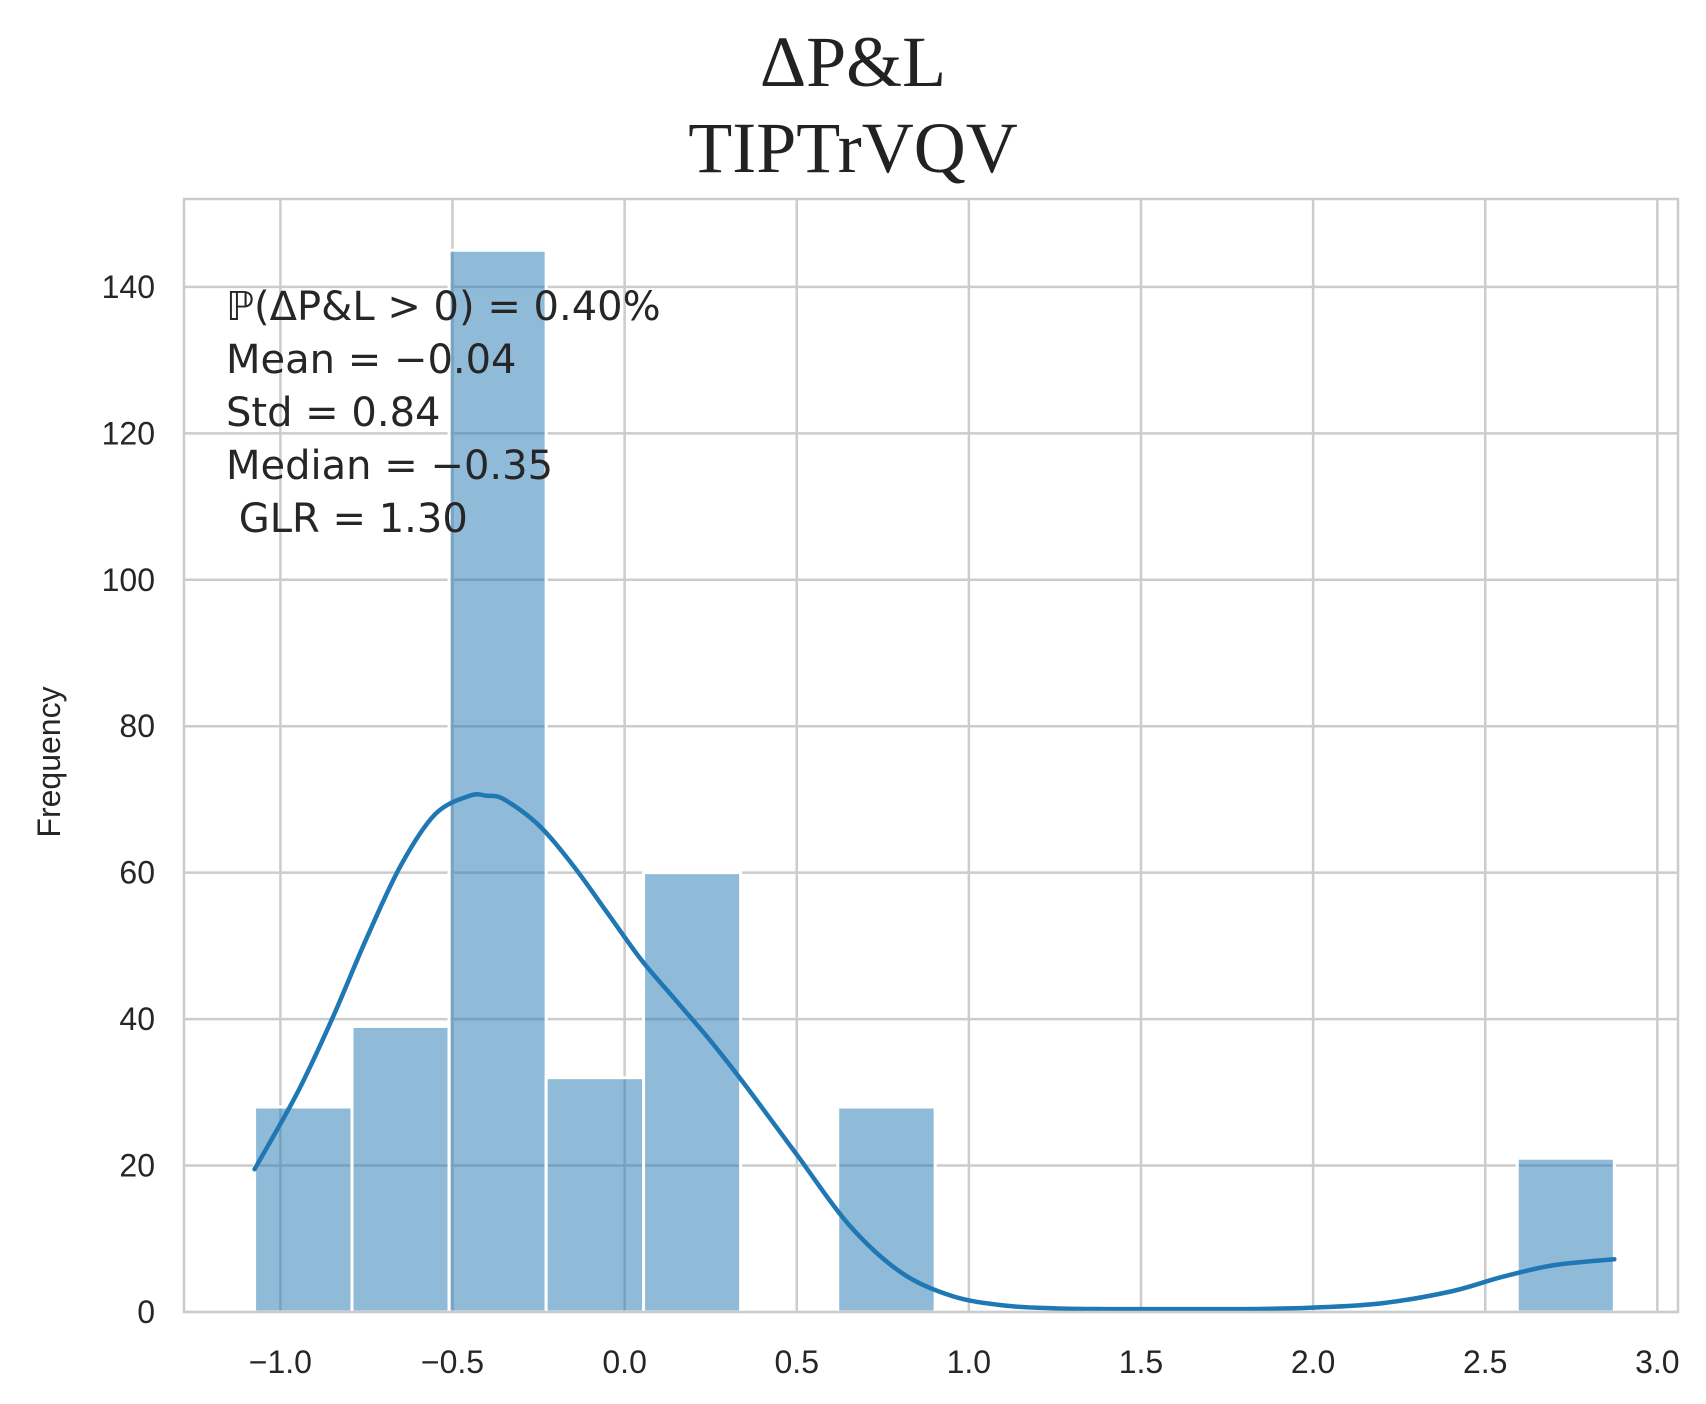 The image size is (1706, 1404). What do you see at coordinates (389, 466) in the screenshot?
I see `stats-annotation-line: Median = −0.35` at bounding box center [389, 466].